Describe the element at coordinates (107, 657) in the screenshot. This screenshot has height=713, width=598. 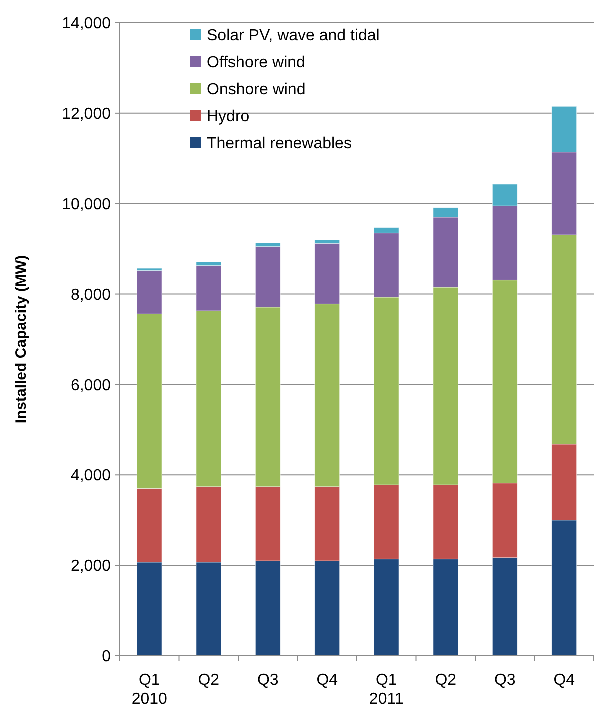
I see `y-tick-label: 0` at that location.